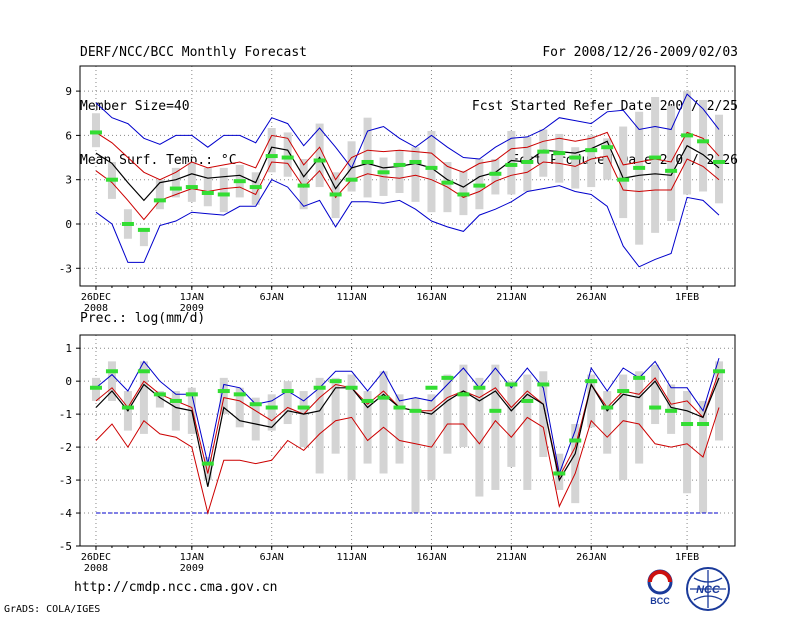 The image size is (800, 618). I want to click on series-line-max, so click(407, 131).